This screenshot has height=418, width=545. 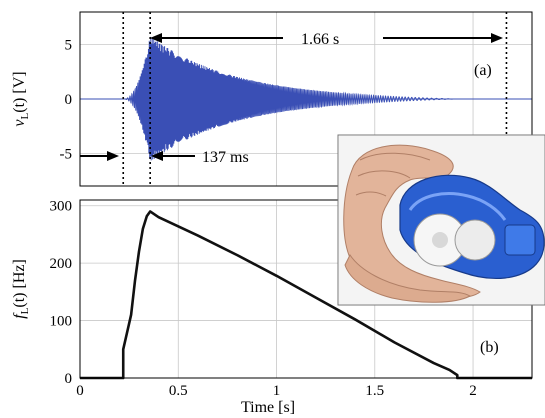 I want to click on span-annotation-1-66: 1.66 s, so click(x=326, y=39).